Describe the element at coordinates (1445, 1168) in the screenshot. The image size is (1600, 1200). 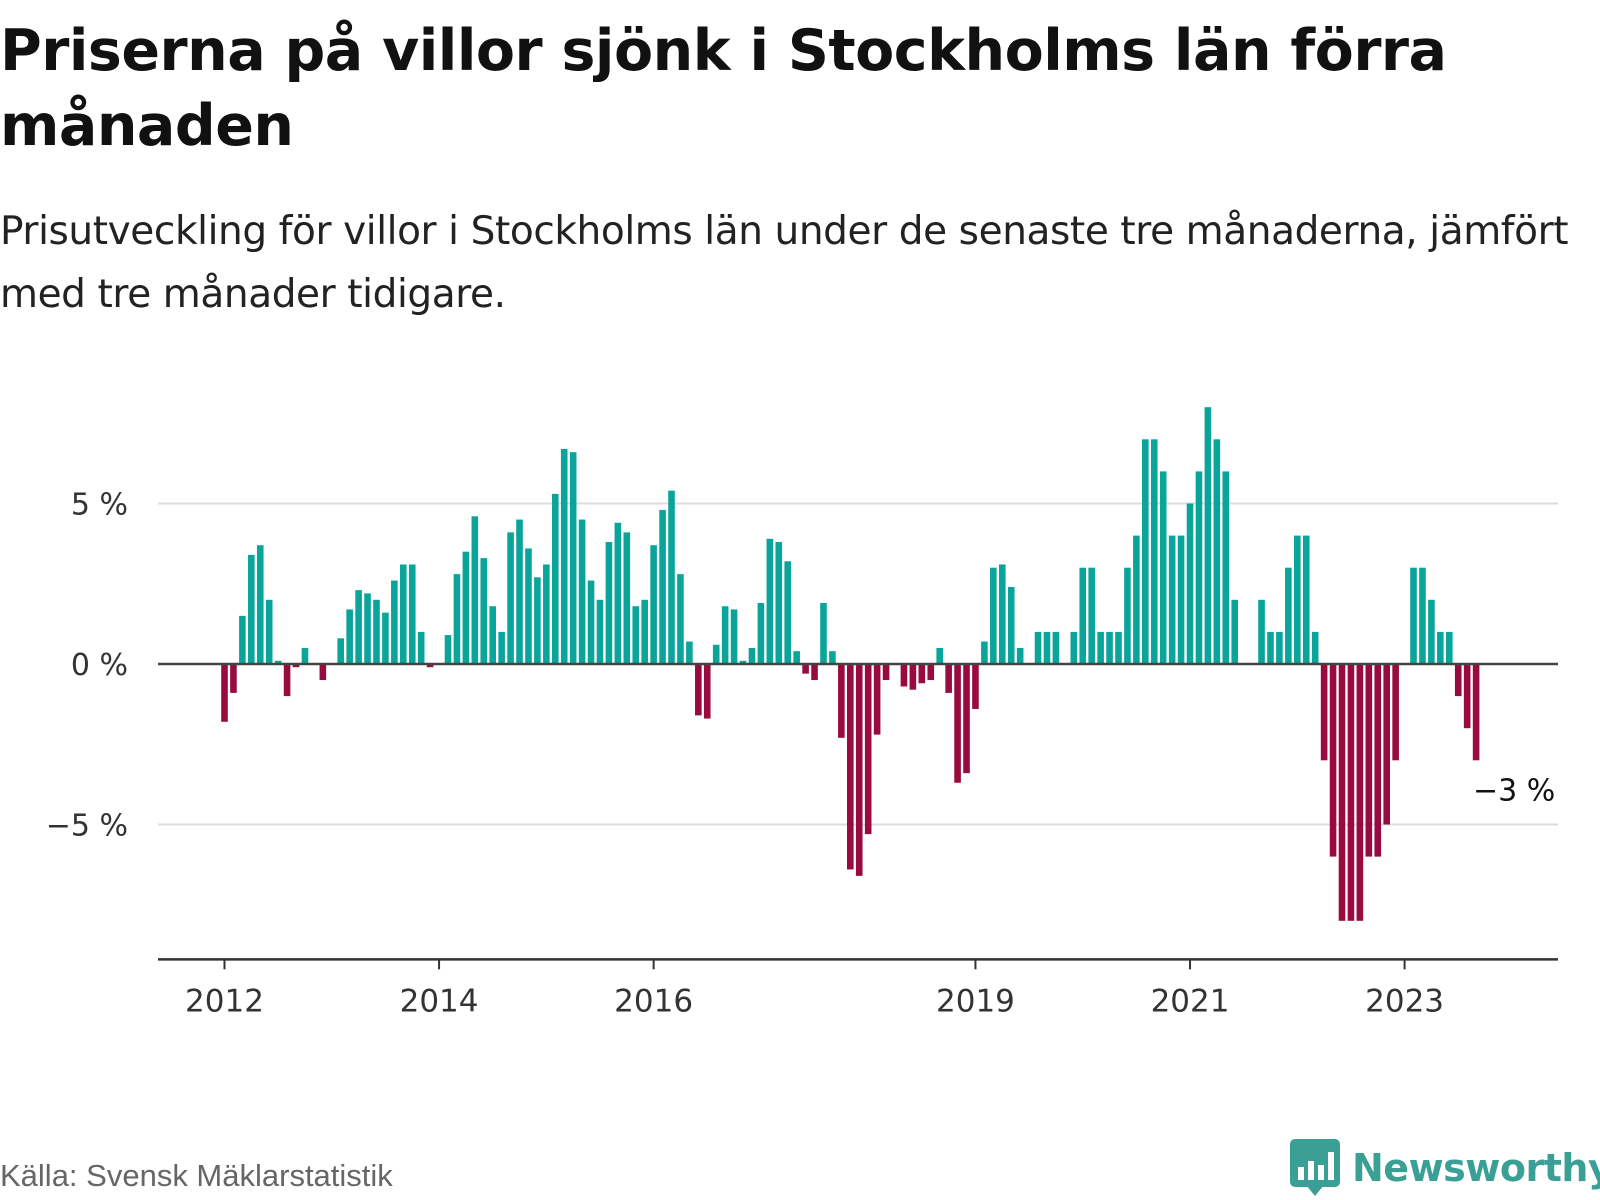
I see `newsworthy-logo: Newsworthy` at that location.